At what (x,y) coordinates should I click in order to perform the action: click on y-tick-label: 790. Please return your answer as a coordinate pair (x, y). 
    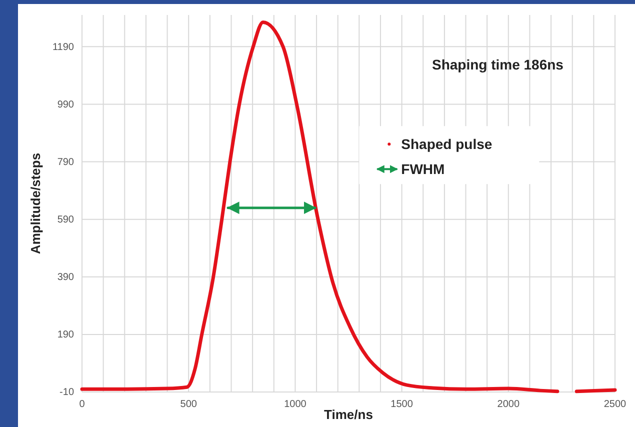
    Looking at the image, I should click on (65, 162).